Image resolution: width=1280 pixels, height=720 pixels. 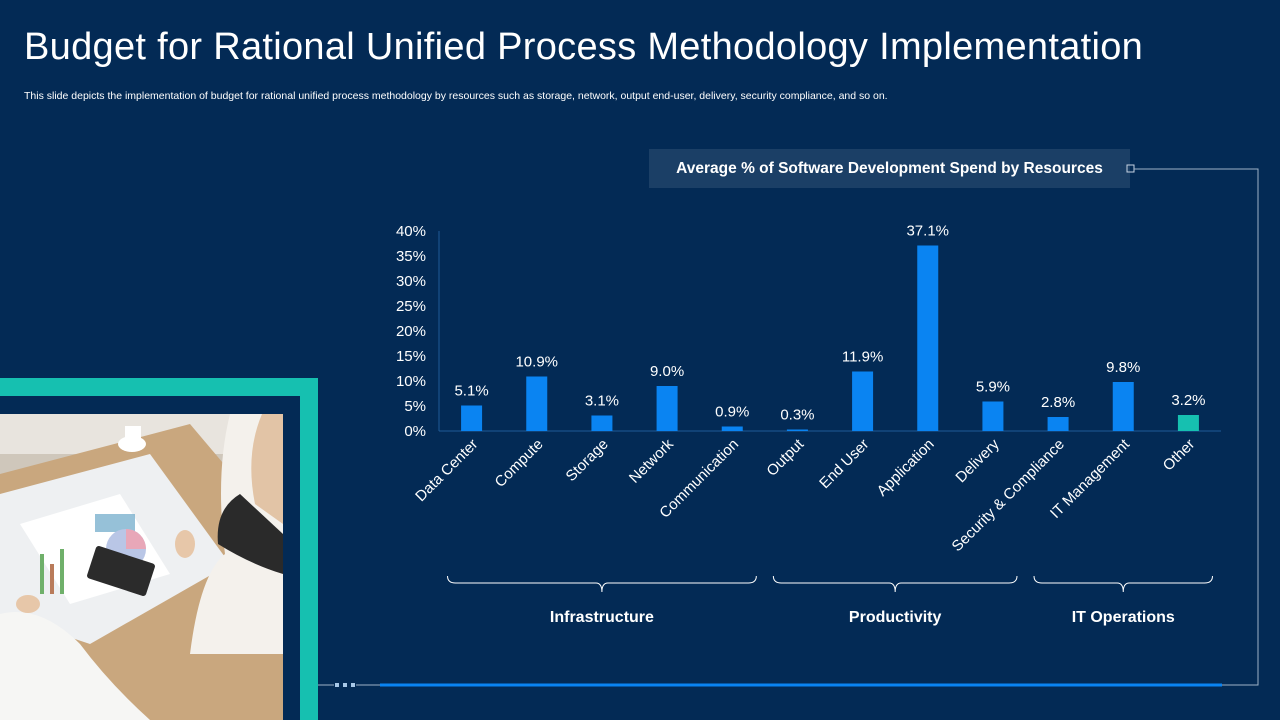 I want to click on bar-application, so click(x=928, y=338).